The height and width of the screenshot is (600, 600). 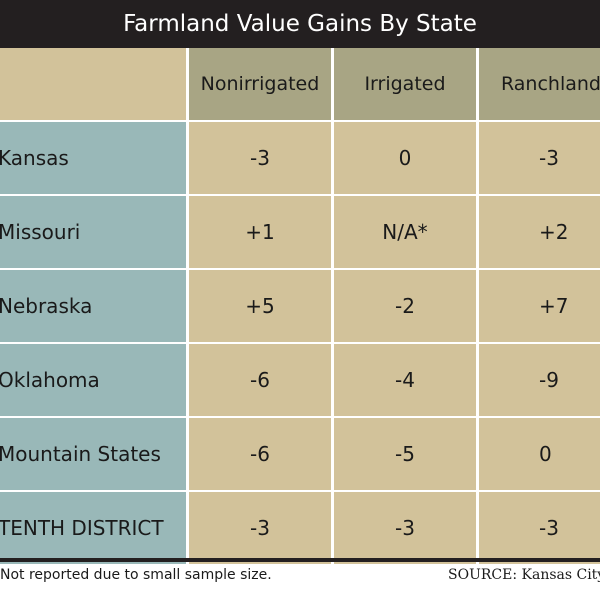 I want to click on table-cell: +2, so click(x=539, y=232).